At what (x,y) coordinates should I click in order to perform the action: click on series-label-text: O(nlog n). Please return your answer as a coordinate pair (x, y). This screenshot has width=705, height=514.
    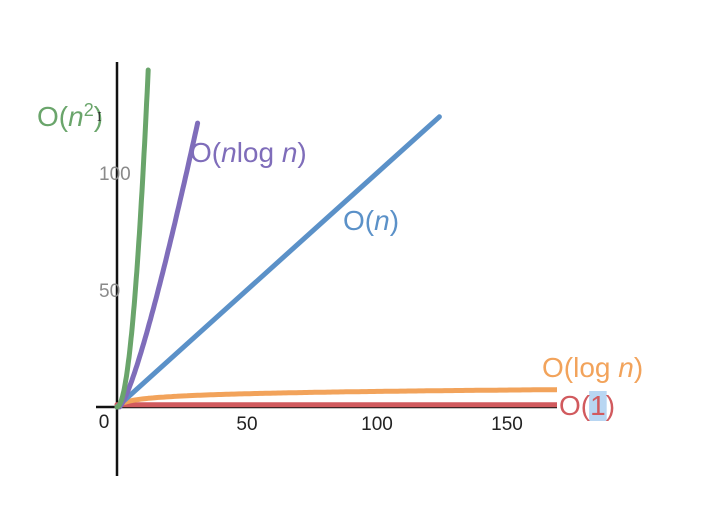
    Looking at the image, I should click on (248, 152).